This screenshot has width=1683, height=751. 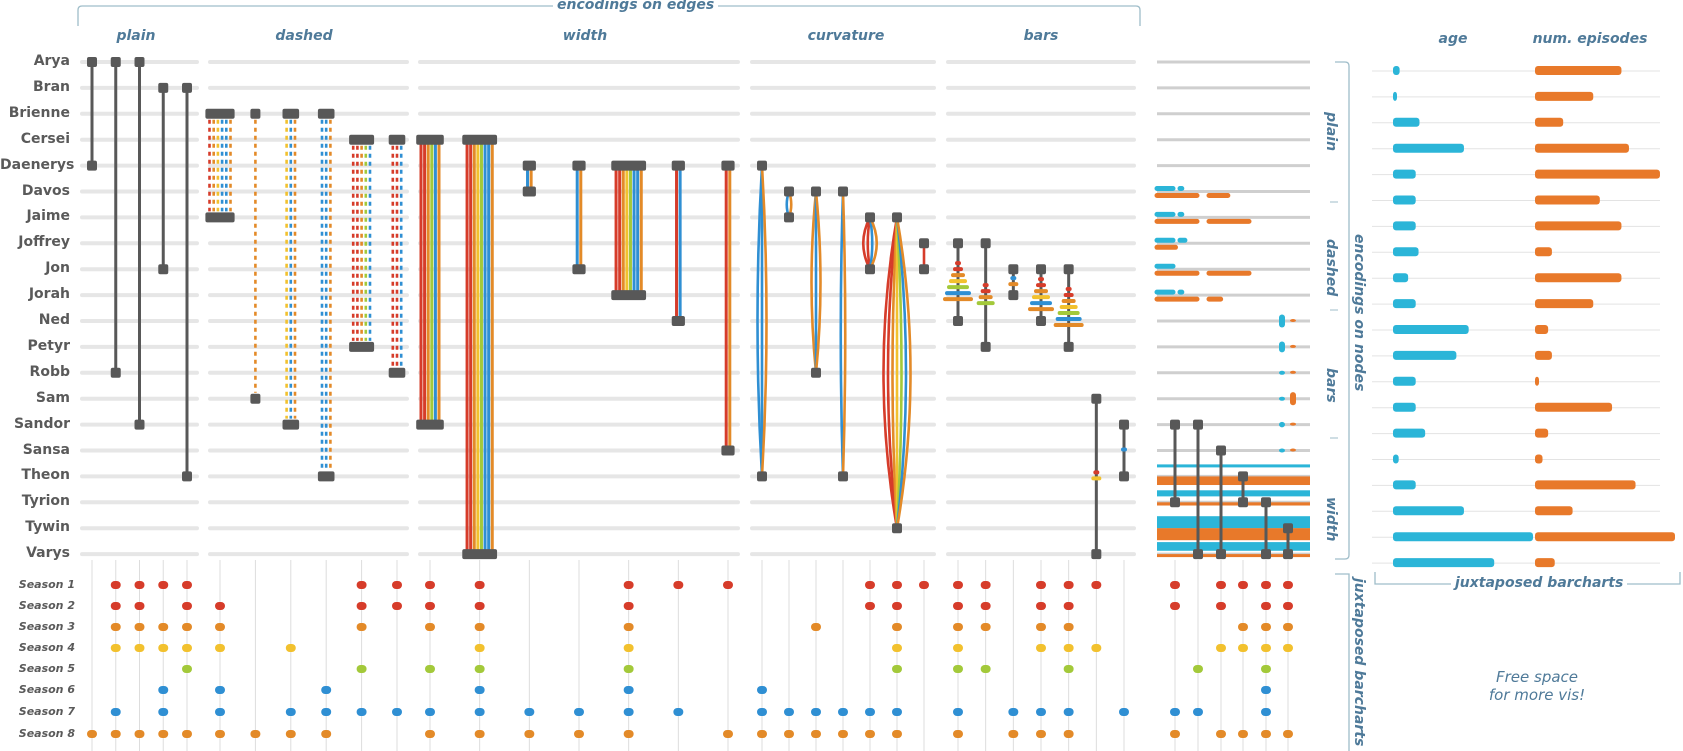 I want to click on character-label: Arya, so click(x=51, y=61).